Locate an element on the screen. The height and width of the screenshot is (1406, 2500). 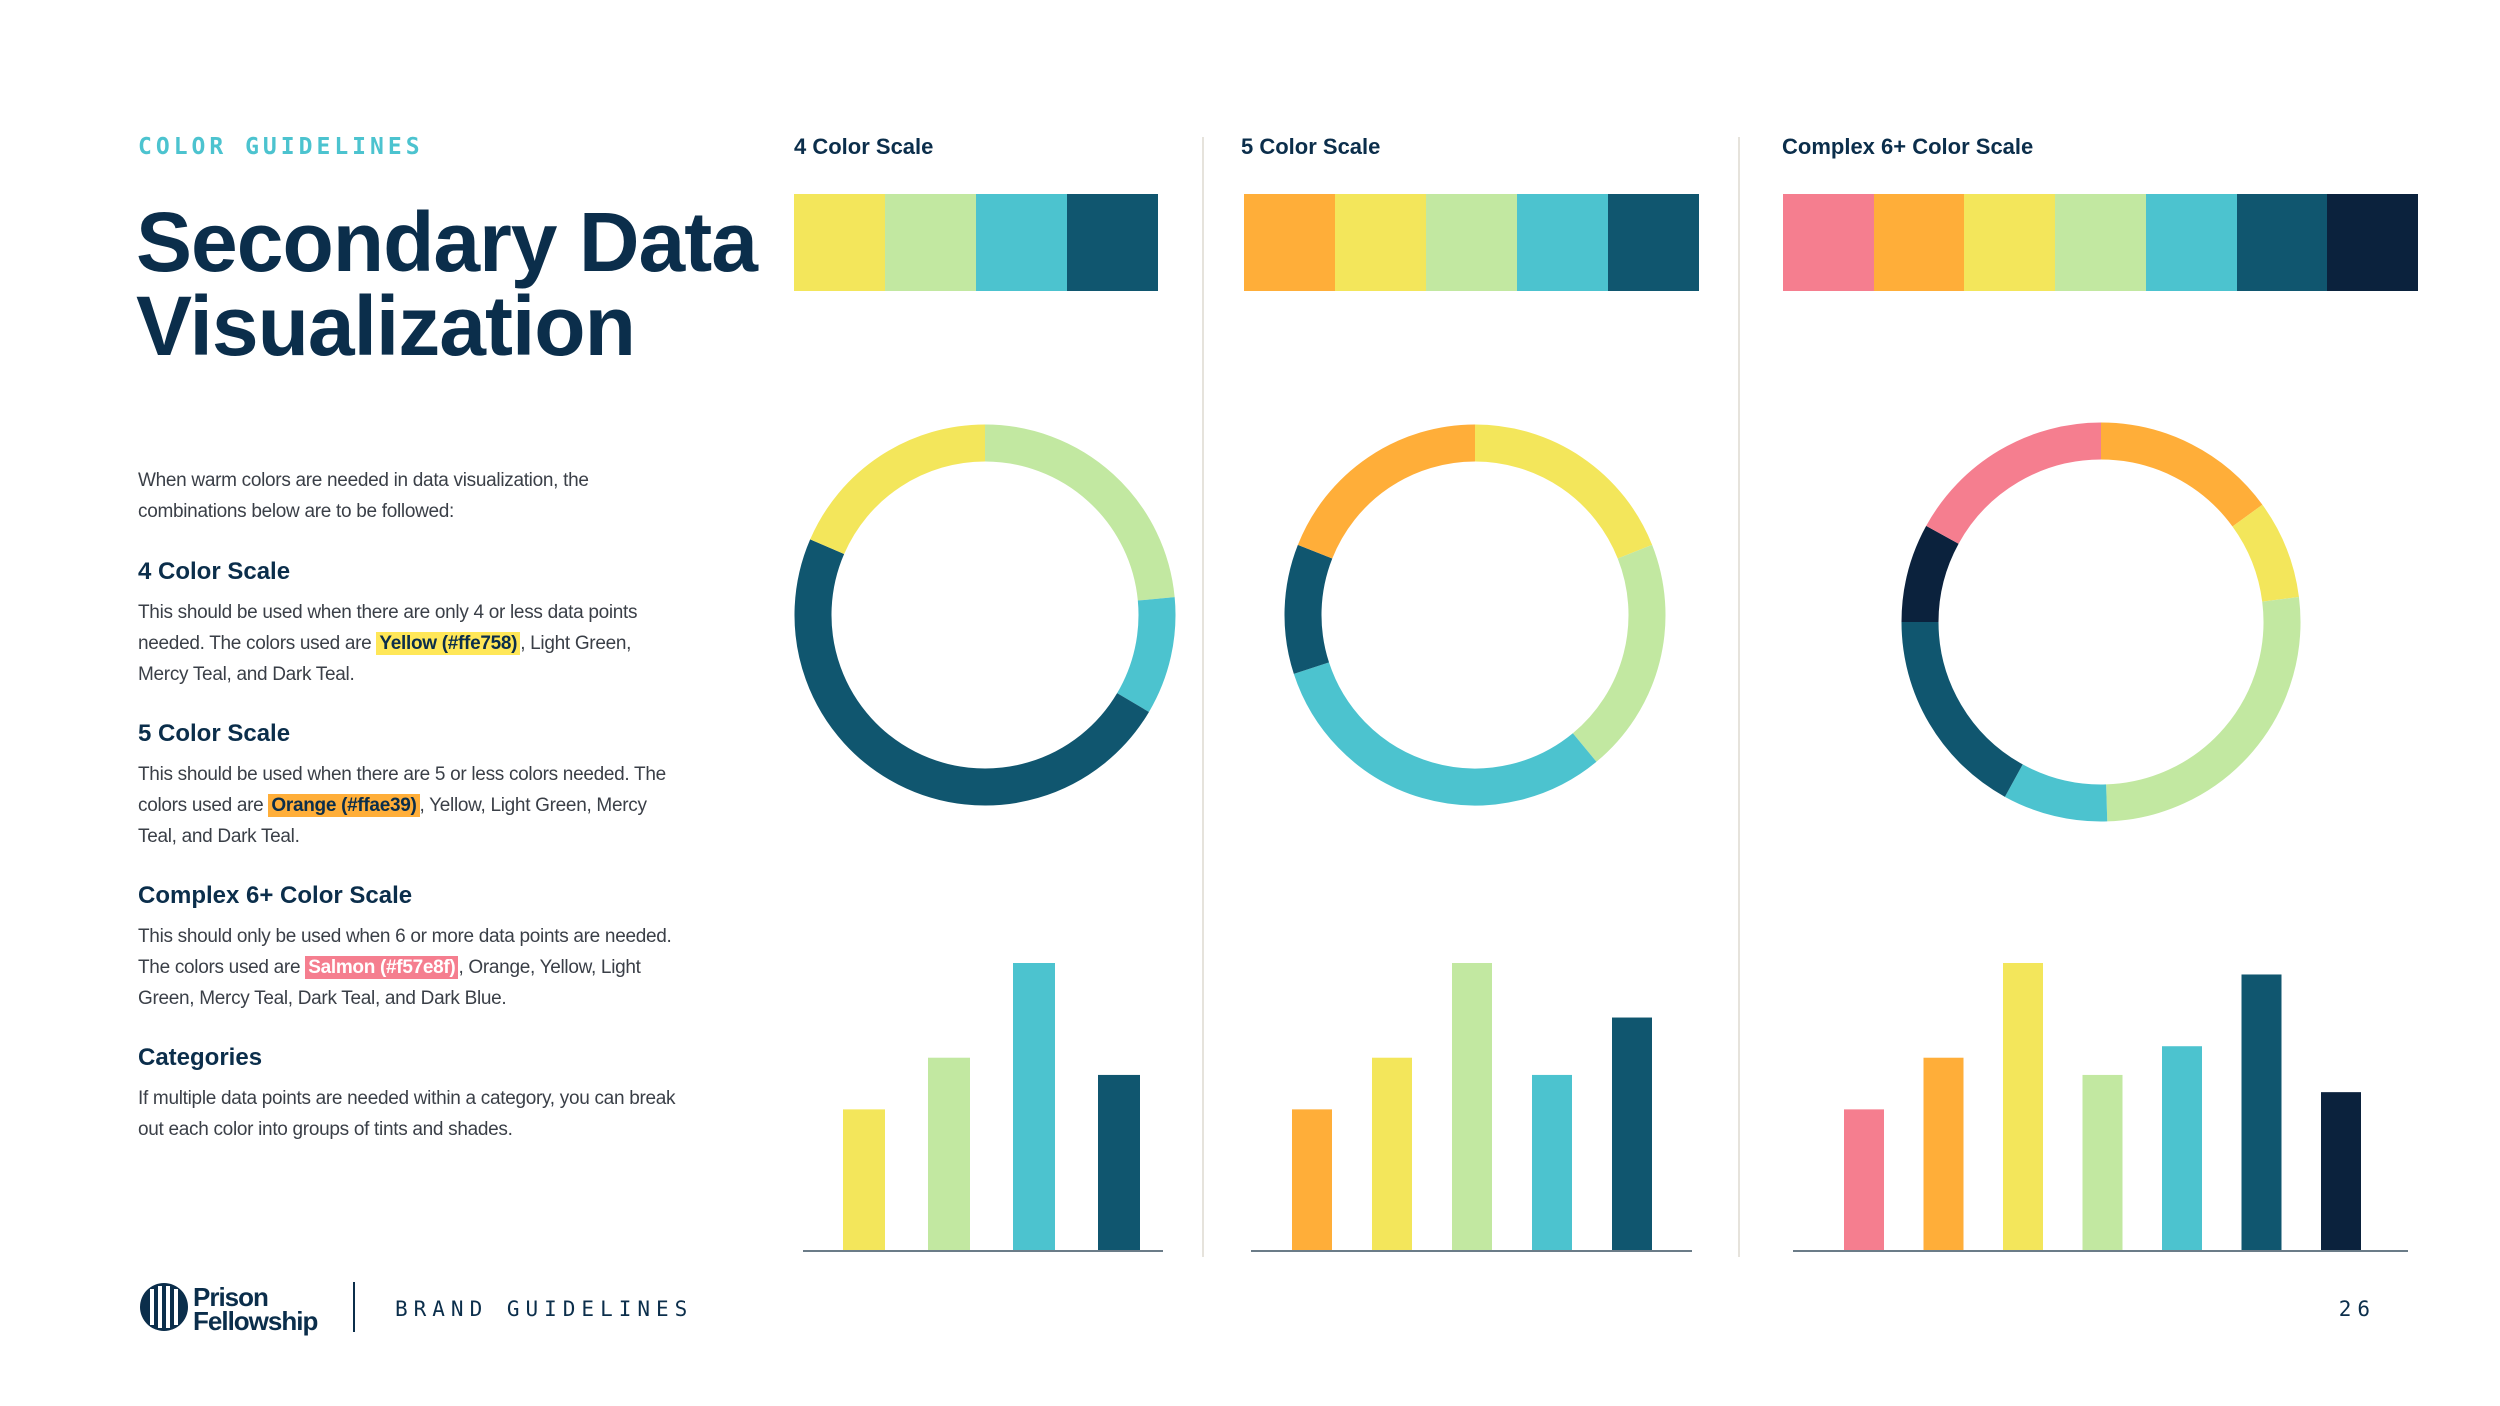
logo-line-2: Fellowship is located at coordinates (255, 1321).